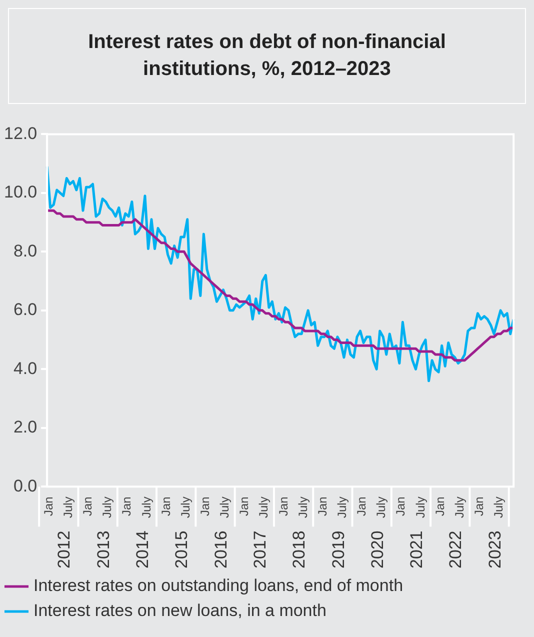 This screenshot has width=534, height=637. I want to click on text: 2021, so click(416, 549).